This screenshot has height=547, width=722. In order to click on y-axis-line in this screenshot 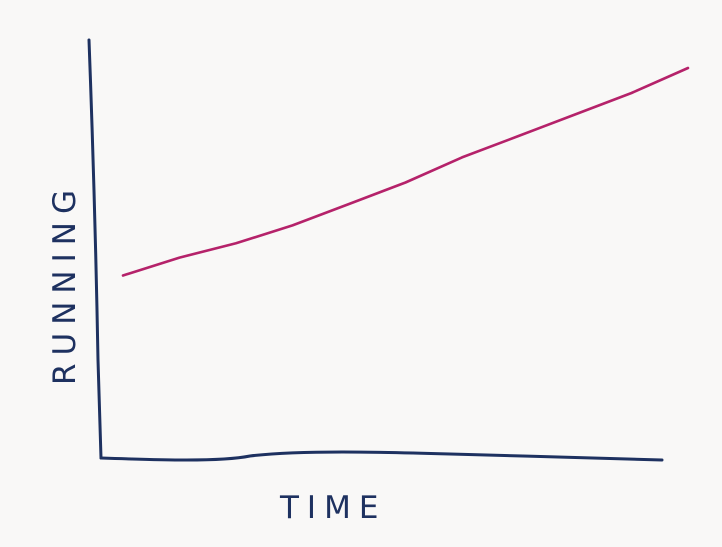, I will do `click(95, 249)`.